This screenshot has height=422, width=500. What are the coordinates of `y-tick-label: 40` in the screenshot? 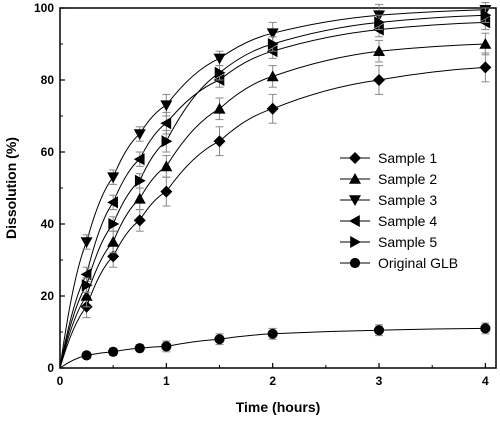 It's located at (48, 224).